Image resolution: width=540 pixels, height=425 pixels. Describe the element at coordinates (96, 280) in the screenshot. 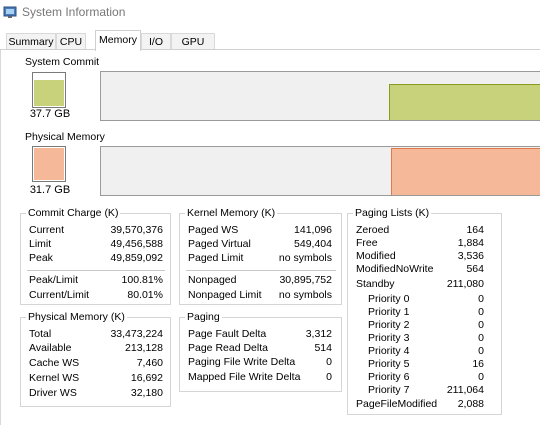

I see `commit-peak-limit-row: Peak/Limit 100.81%` at that location.